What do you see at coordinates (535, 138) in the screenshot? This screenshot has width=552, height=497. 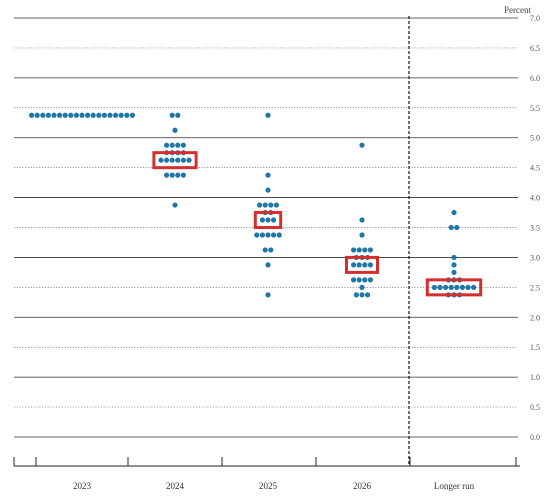 I see `y-tick-label: 5.0` at bounding box center [535, 138].